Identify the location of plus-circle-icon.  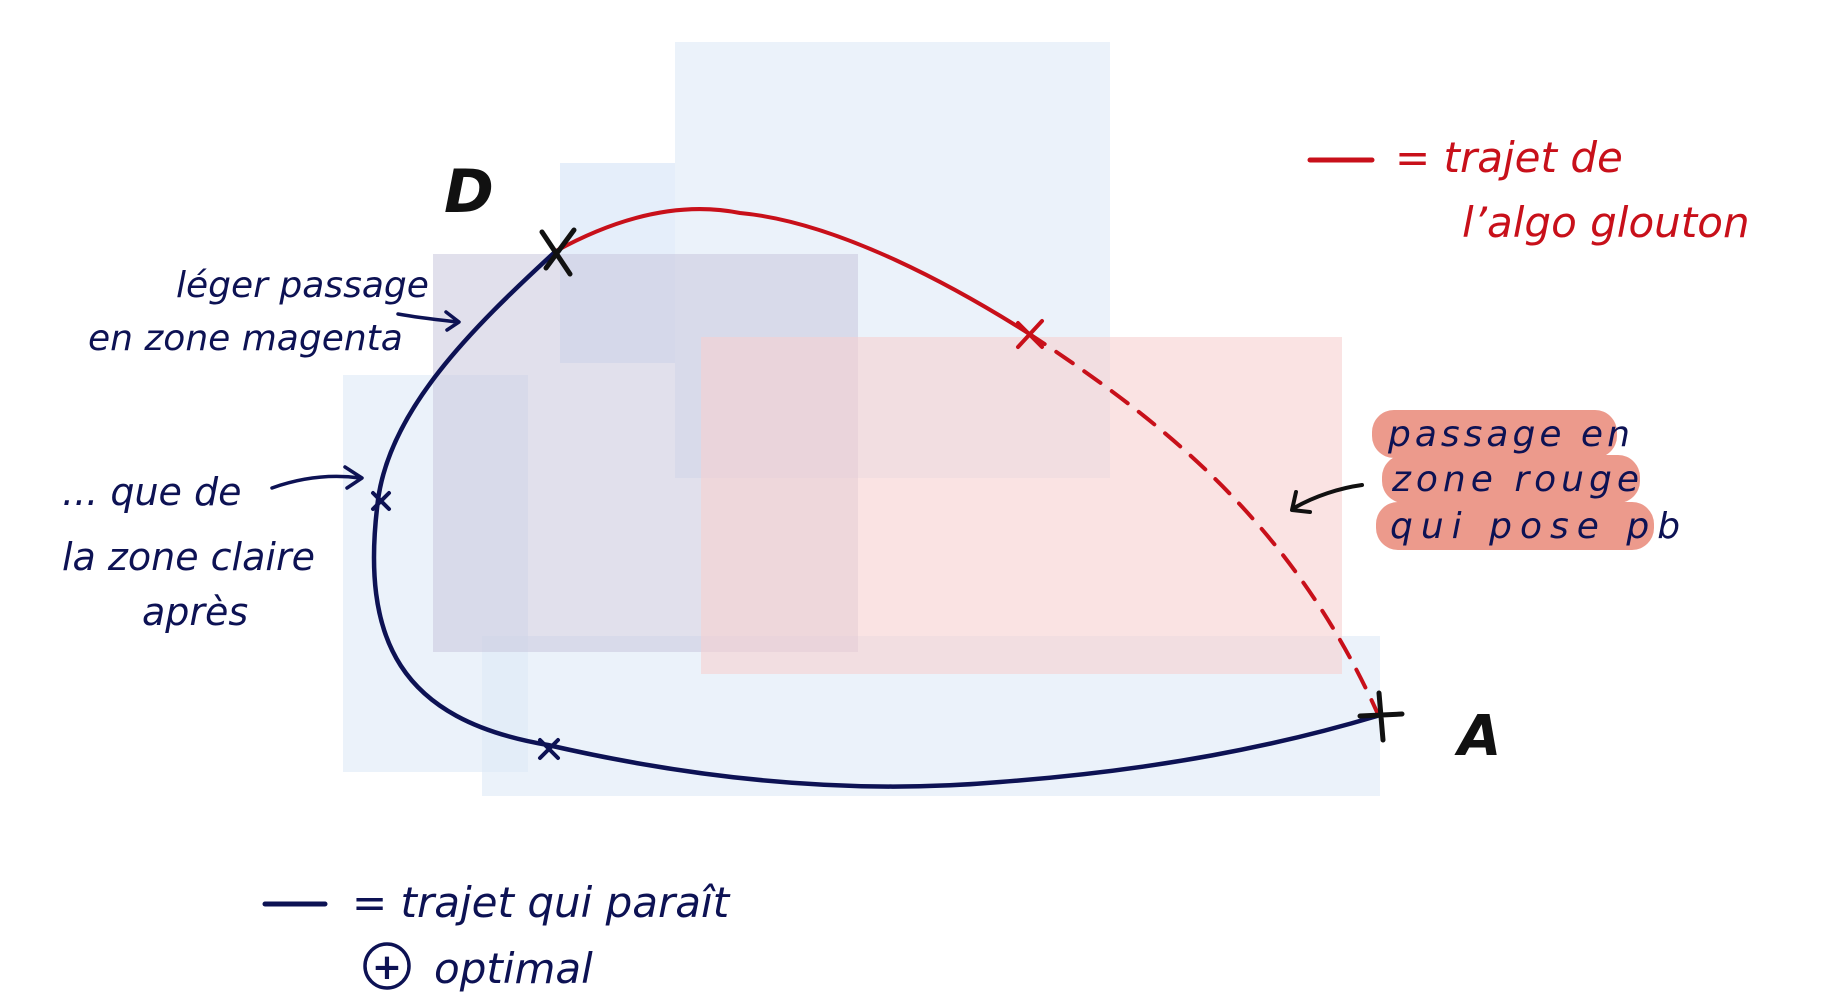
(387, 966).